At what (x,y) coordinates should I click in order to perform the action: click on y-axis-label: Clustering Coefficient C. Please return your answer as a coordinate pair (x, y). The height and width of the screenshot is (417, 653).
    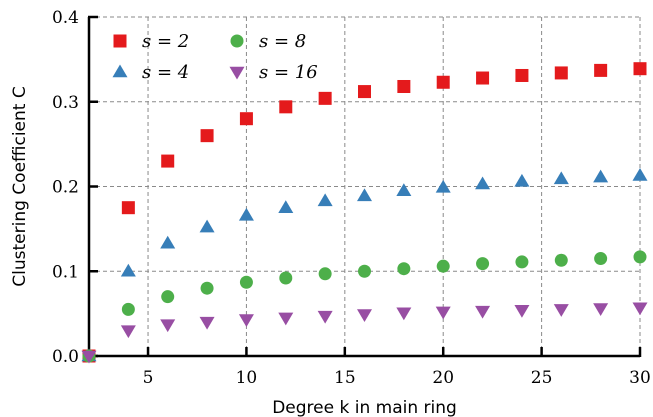
    Looking at the image, I should click on (20, 186).